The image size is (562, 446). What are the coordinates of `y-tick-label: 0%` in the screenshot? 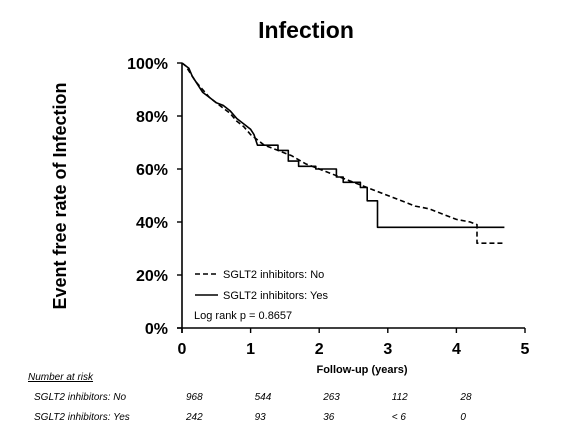 It's located at (156, 329).